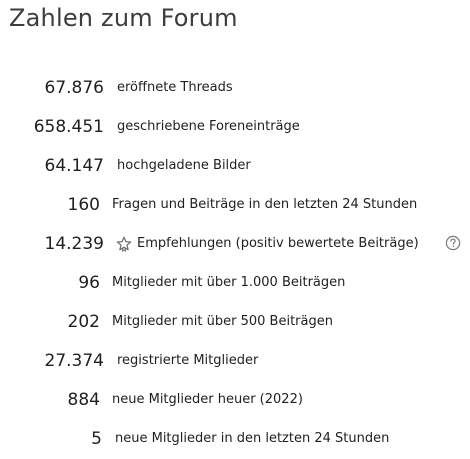  What do you see at coordinates (184, 165) in the screenshot?
I see `stat-label: hochgeladene Bilder` at bounding box center [184, 165].